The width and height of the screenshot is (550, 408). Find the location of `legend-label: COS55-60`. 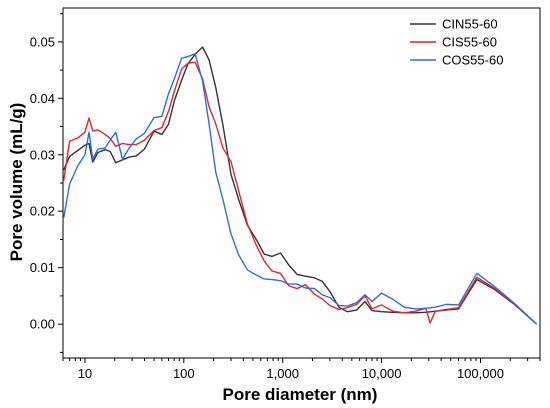

legend-label: COS55-60 is located at coordinates (472, 60).